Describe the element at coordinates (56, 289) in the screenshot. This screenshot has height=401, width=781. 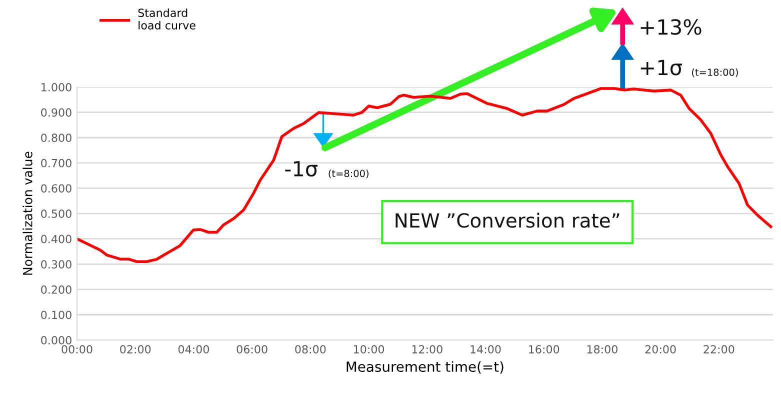
I see `y-tick-label: 0.200` at that location.